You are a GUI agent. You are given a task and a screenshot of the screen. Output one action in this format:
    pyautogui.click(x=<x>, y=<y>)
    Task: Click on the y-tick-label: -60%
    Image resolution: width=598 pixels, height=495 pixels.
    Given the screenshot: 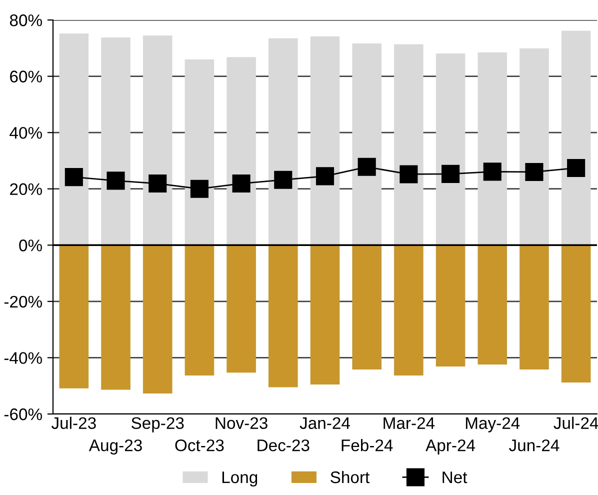 What is the action you would take?
    pyautogui.click(x=23, y=414)
    